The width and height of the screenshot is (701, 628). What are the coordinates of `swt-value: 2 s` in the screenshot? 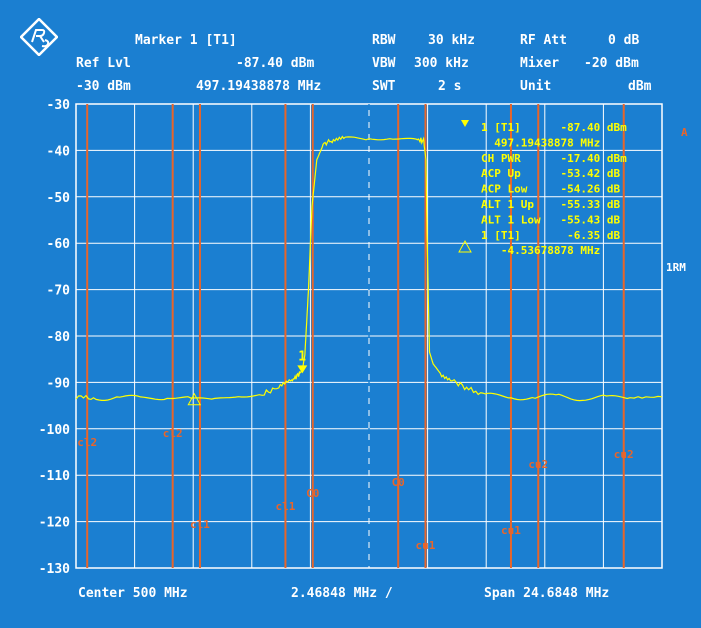 It's located at (450, 86).